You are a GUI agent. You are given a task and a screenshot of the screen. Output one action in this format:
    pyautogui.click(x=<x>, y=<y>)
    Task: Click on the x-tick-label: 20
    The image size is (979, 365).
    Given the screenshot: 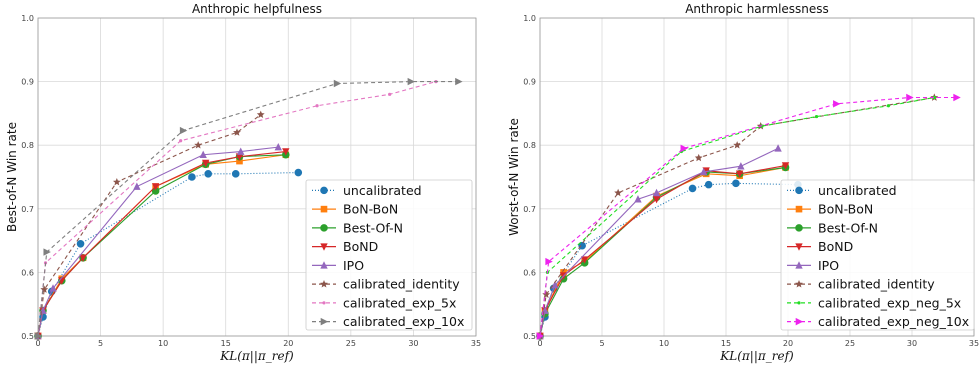 What is the action you would take?
    pyautogui.click(x=788, y=343)
    